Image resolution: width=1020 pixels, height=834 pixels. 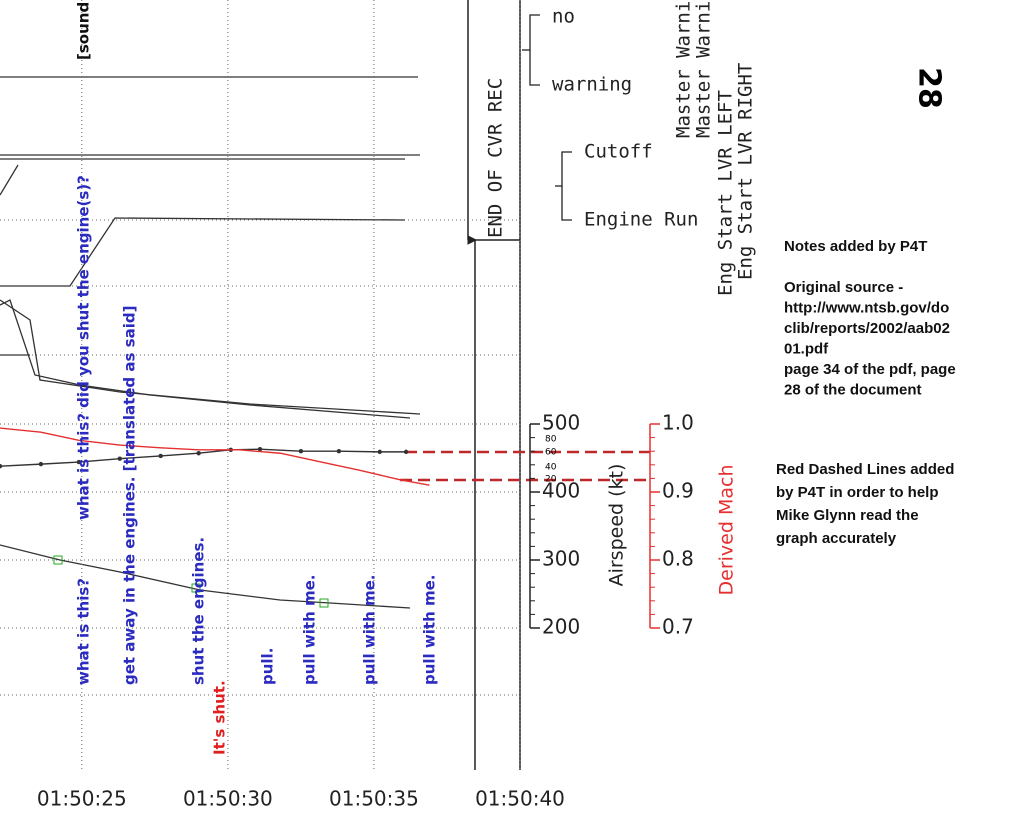 I want to click on note-line: Notes added by P4T, so click(x=855, y=246).